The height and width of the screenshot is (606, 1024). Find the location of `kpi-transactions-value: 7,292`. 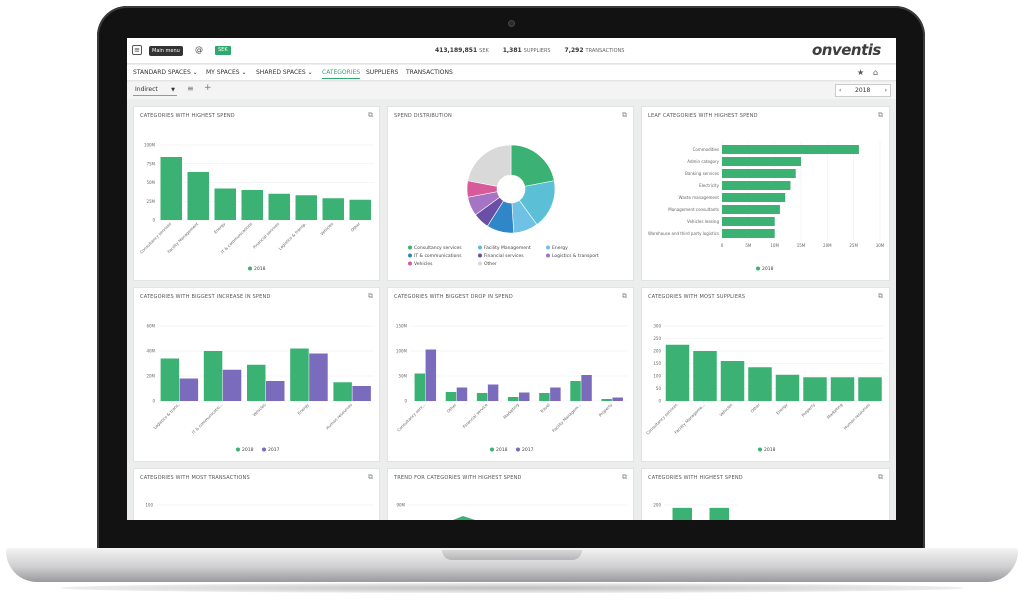

kpi-transactions-value: 7,292 is located at coordinates (574, 50).